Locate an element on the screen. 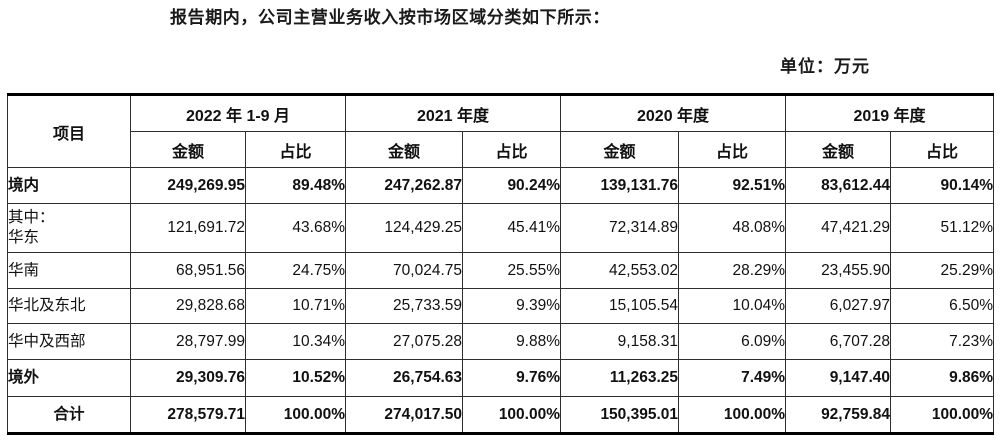 The image size is (1000, 445). data-cell: 47,421.29 is located at coordinates (838, 228).